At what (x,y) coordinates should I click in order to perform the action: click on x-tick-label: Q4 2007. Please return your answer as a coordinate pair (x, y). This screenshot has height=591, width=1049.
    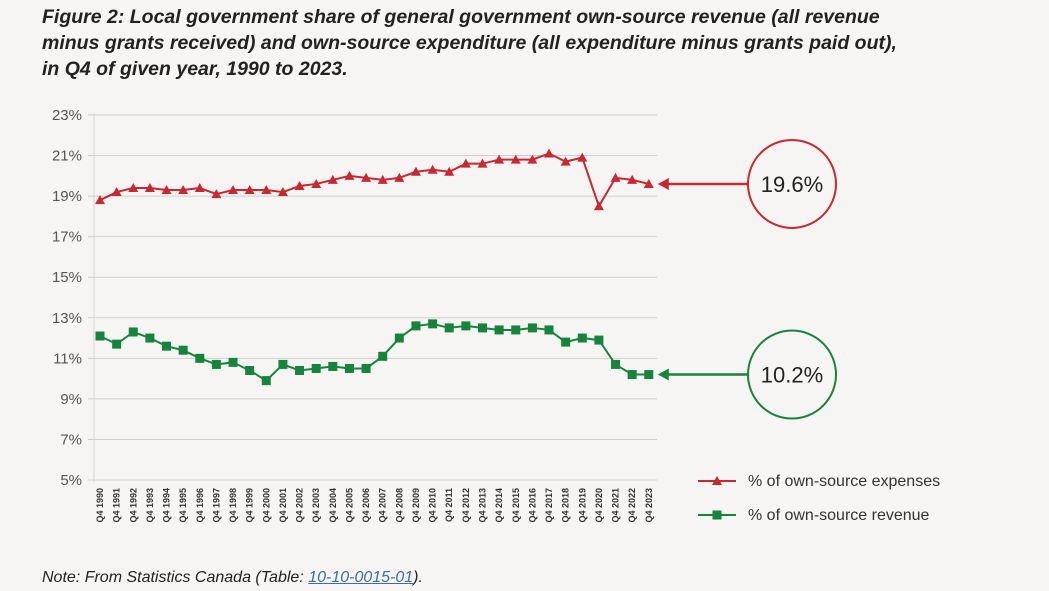
    Looking at the image, I should click on (383, 505).